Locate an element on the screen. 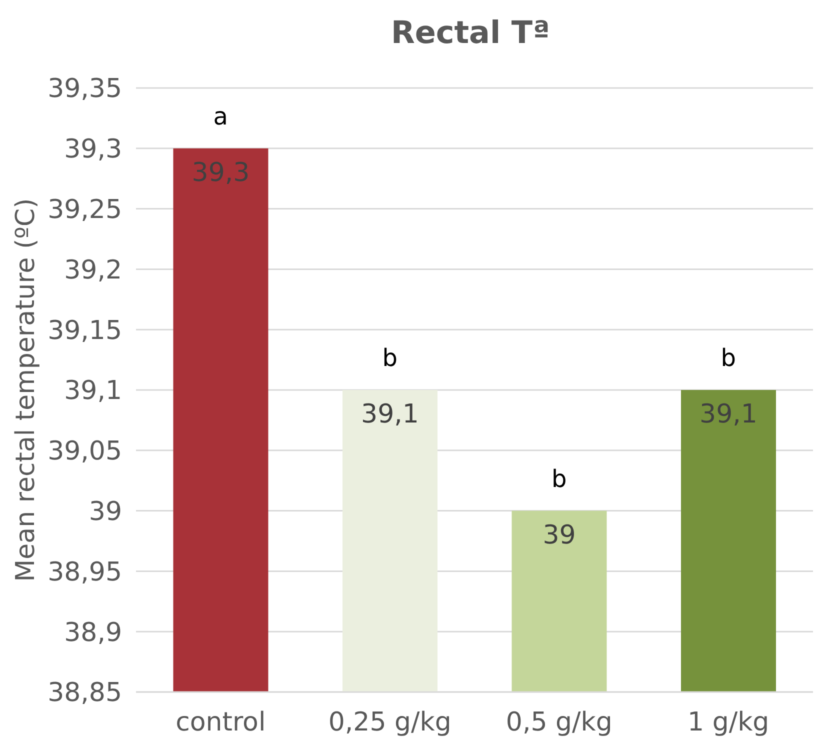 The width and height of the screenshot is (821, 747). data-label: 39 is located at coordinates (559, 535).